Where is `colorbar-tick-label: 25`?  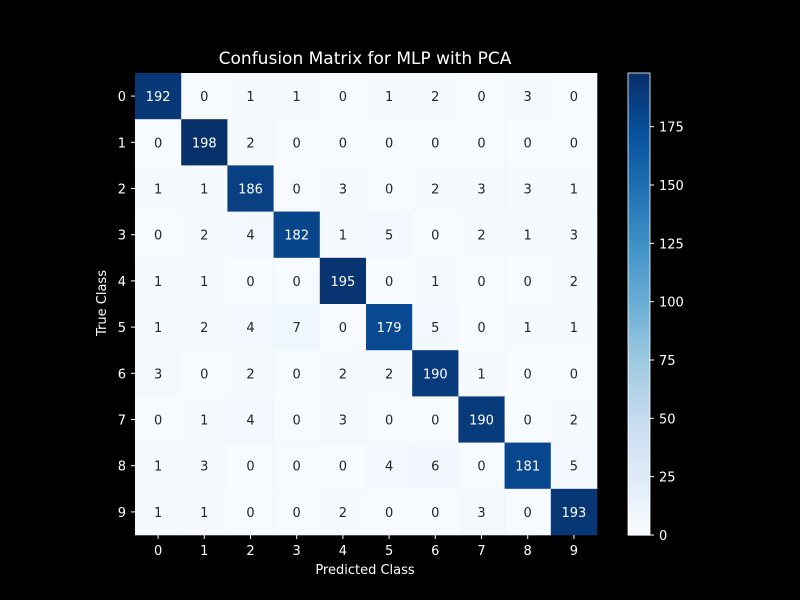 colorbar-tick-label: 25 is located at coordinates (667, 478).